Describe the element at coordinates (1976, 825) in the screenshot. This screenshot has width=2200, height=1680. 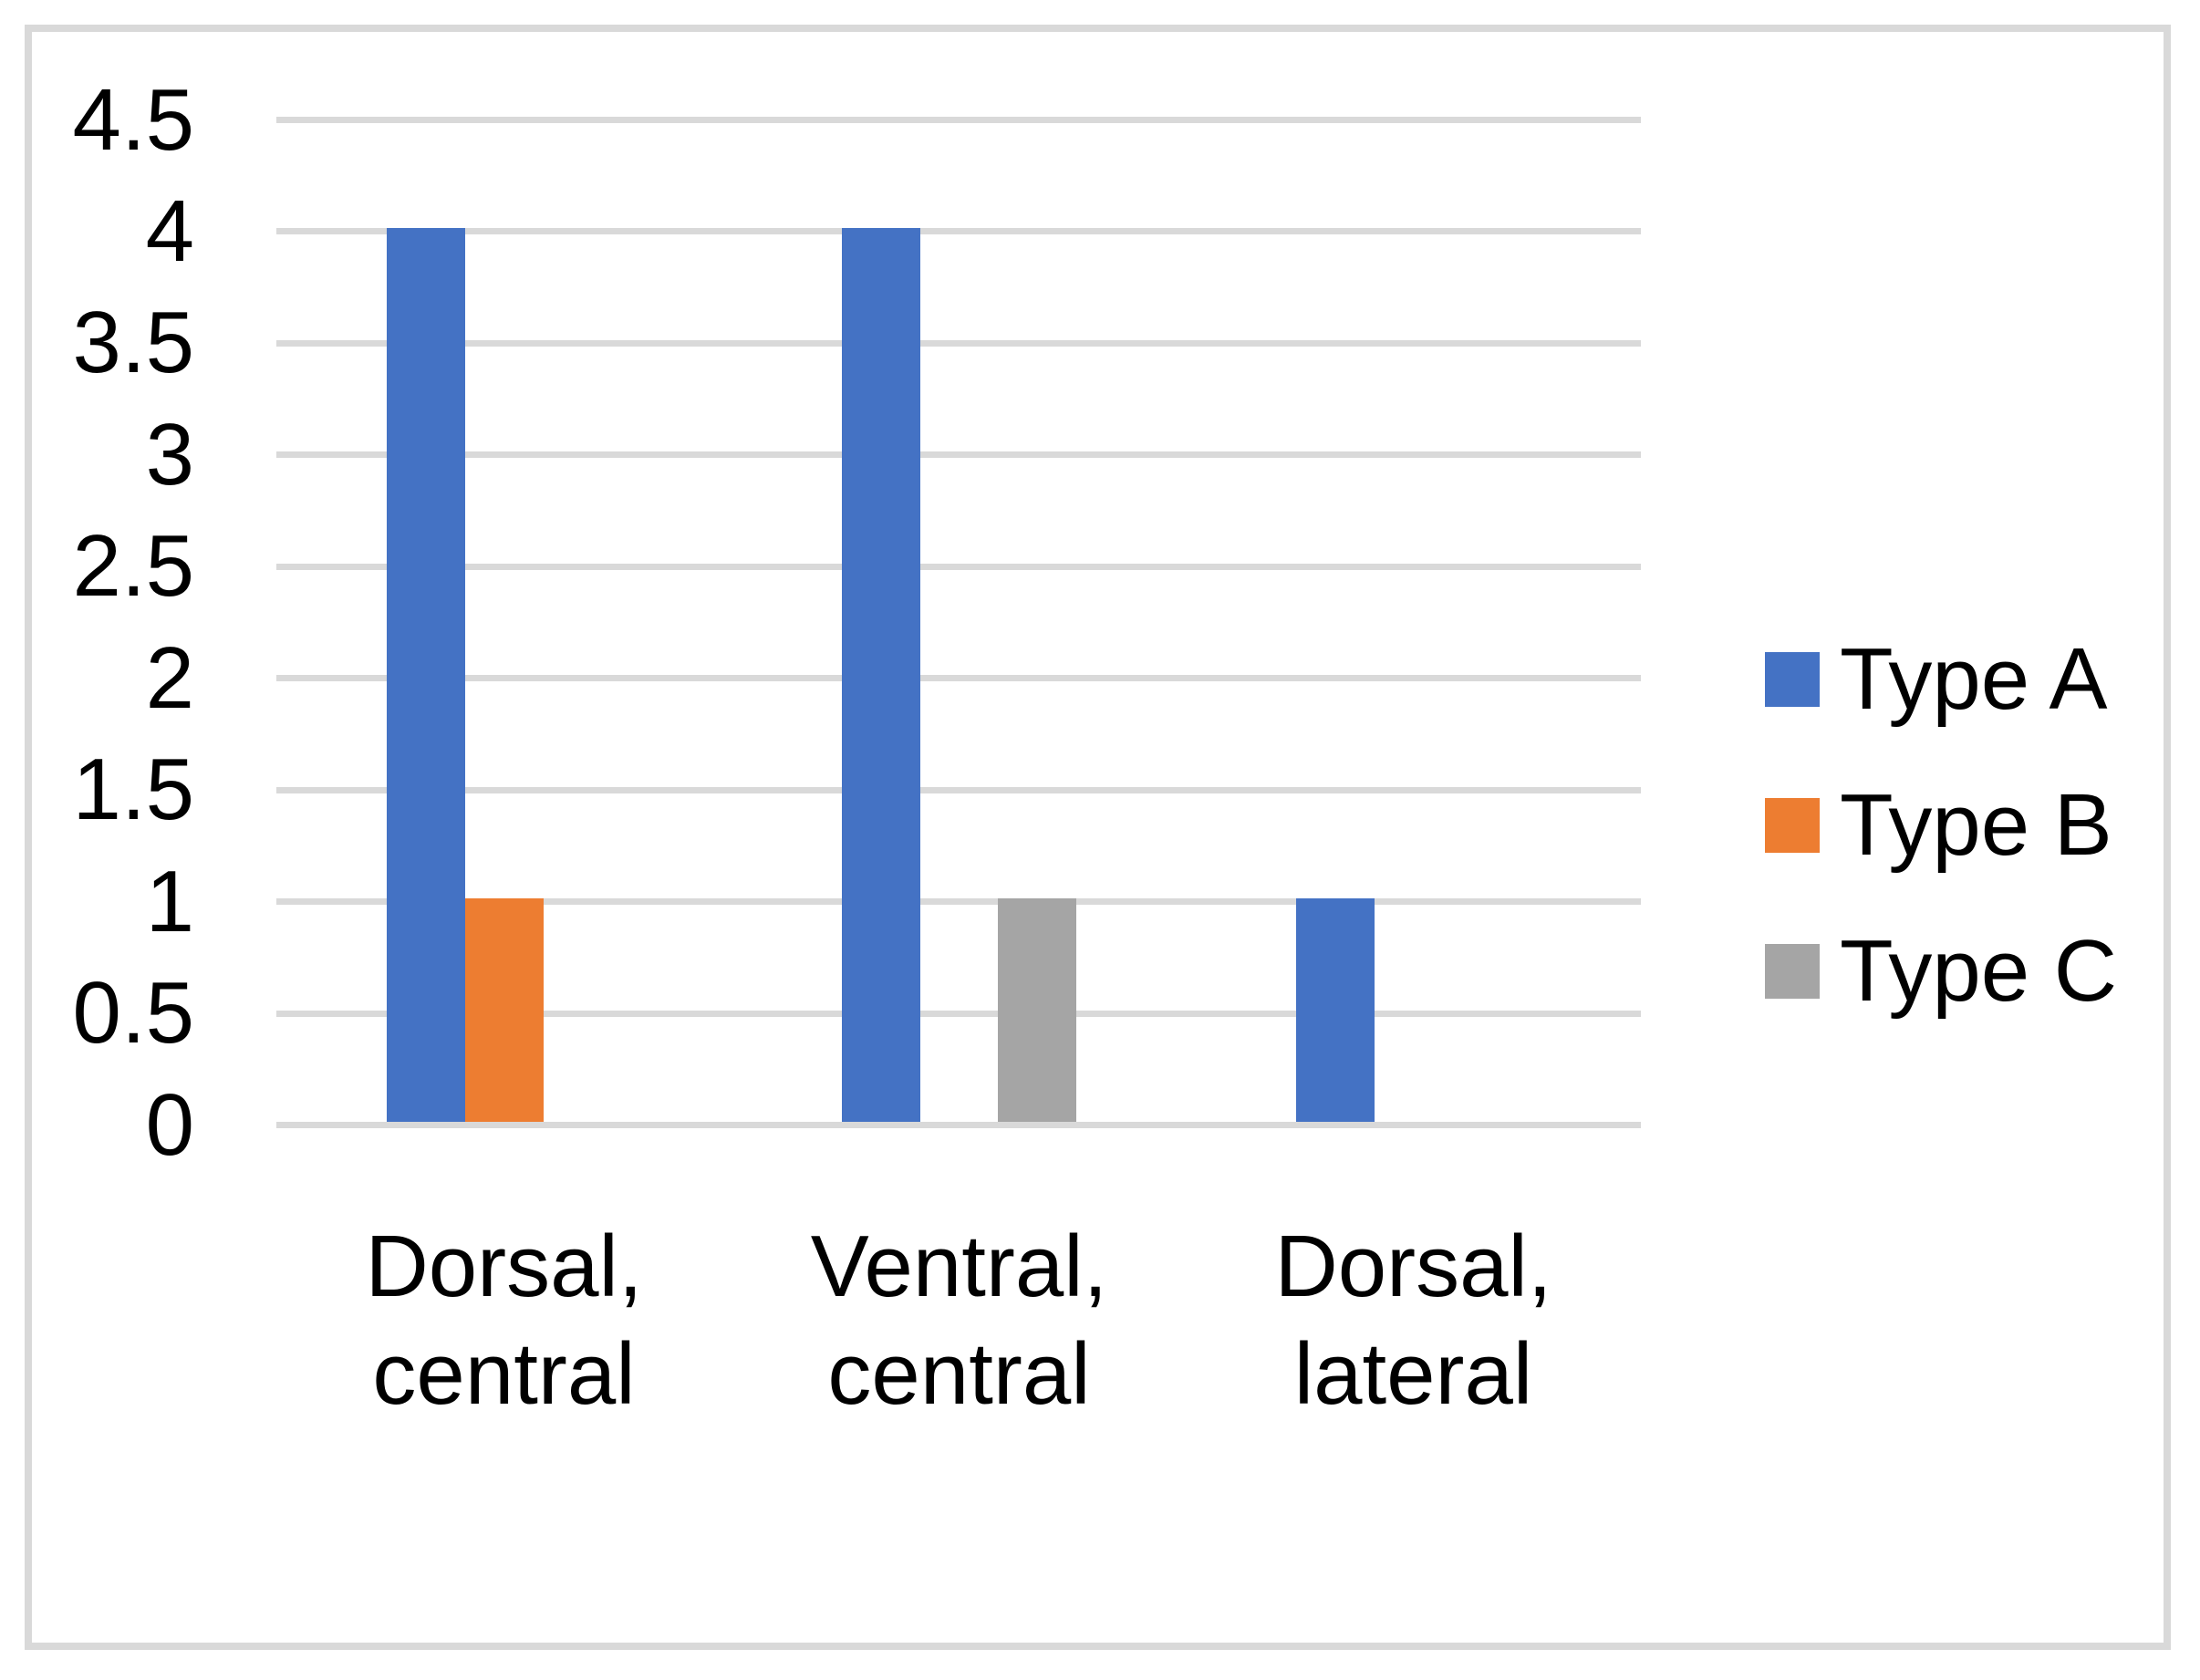
I see `legend-label: Type B` at that location.